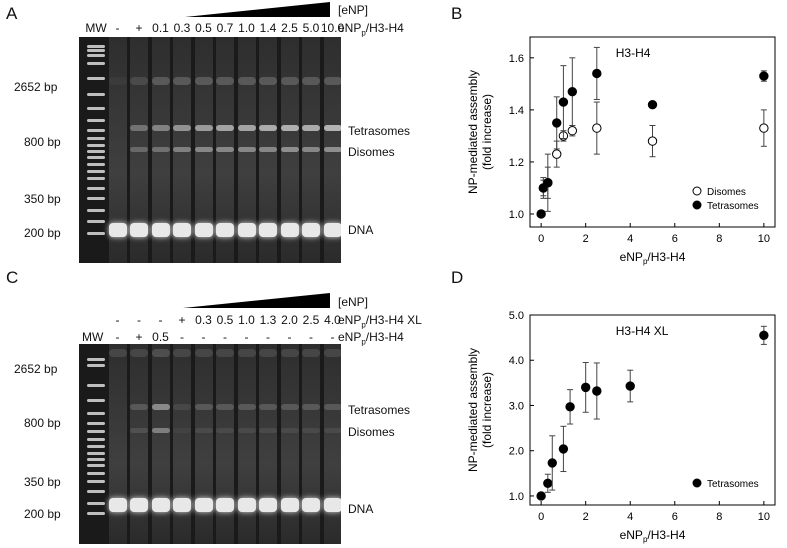 The image size is (787, 548). Describe the element at coordinates (630, 239) in the screenshot. I see `x-tick-label: 4` at that location.